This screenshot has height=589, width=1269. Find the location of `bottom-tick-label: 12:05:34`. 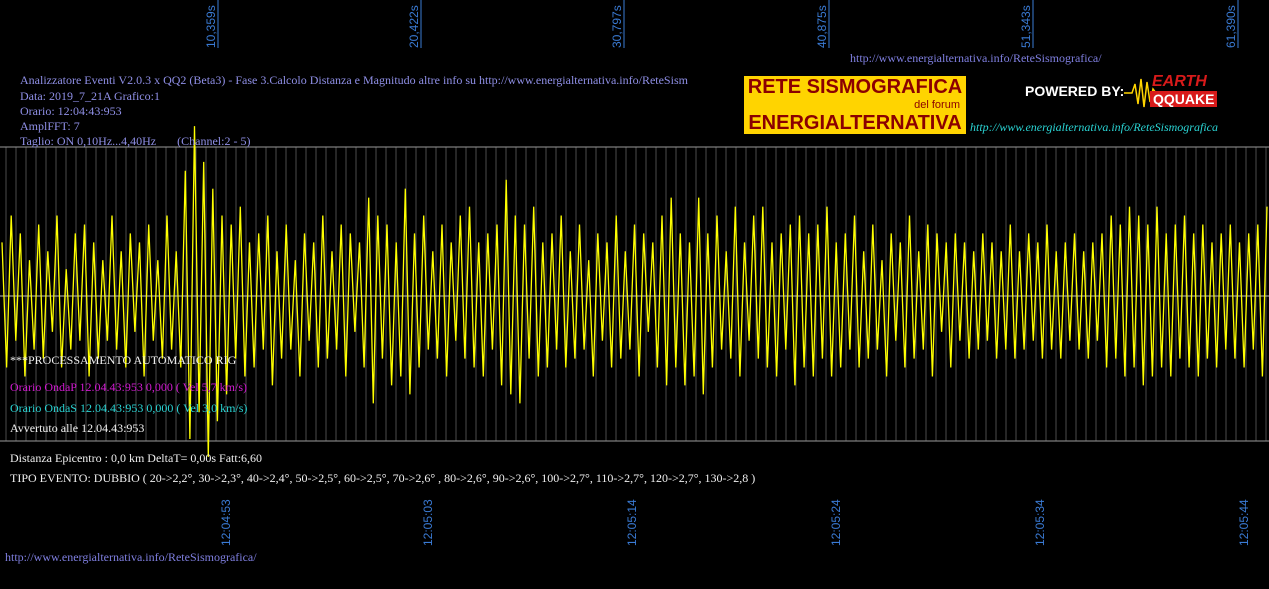

bottom-tick-label: 12:05:34 is located at coordinates (1040, 522).